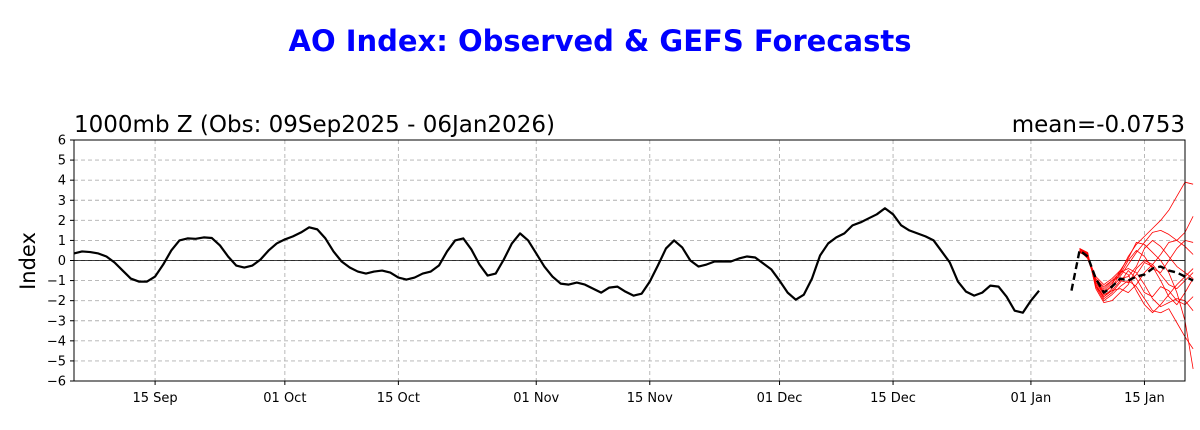 Image resolution: width=1200 pixels, height=430 pixels. What do you see at coordinates (600, 41) in the screenshot?
I see `chart-title: AO Index: Observed & GEFS Forecasts` at bounding box center [600, 41].